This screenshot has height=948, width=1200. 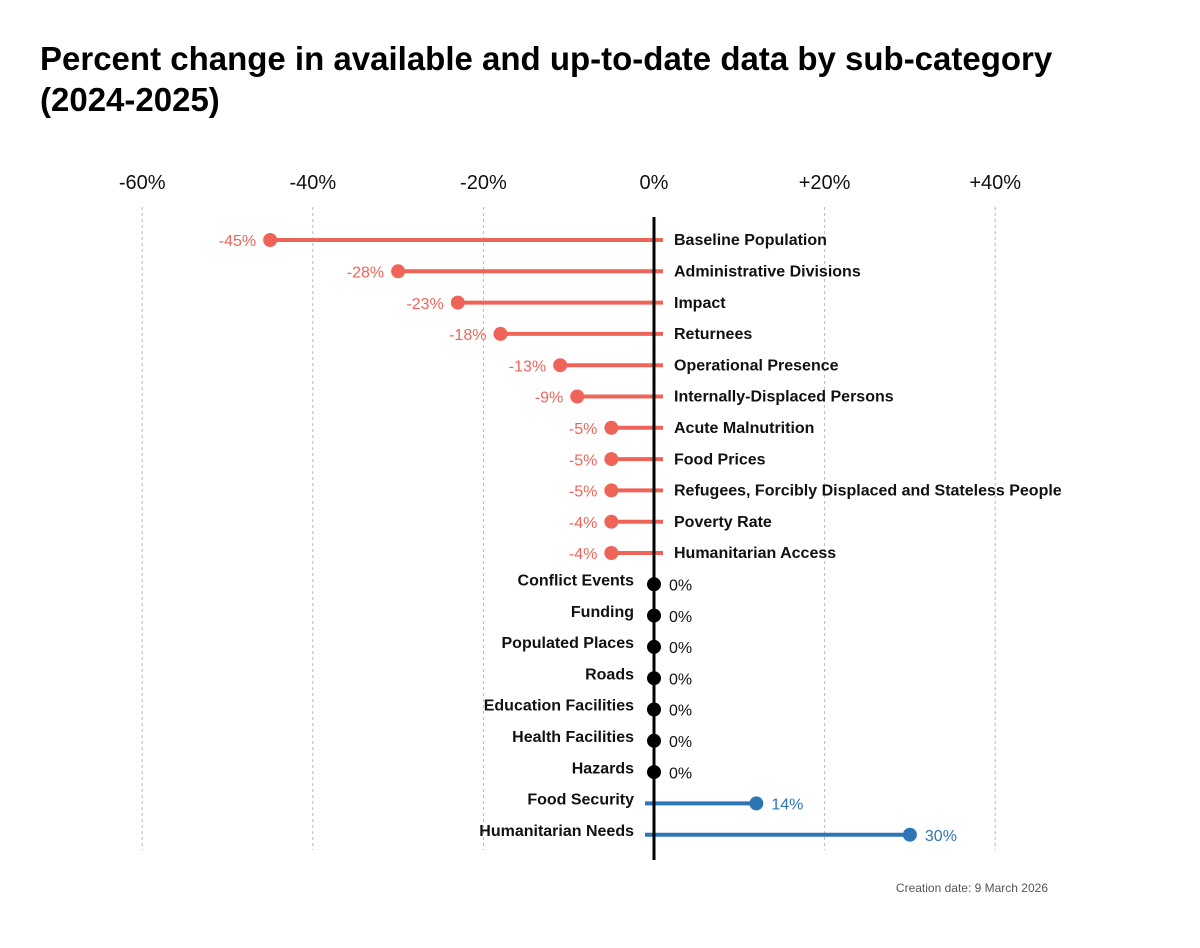 What do you see at coordinates (142, 183) in the screenshot?
I see `x-tick-label: -60%` at bounding box center [142, 183].